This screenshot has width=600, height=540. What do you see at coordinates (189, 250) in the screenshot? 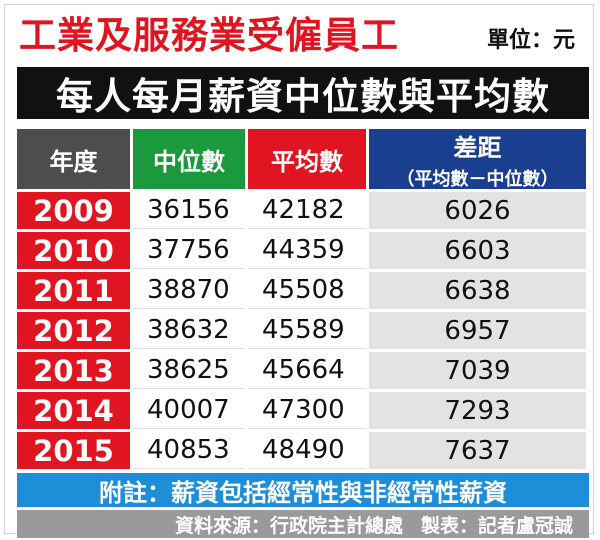
I see `cell-median: 37756` at bounding box center [189, 250].